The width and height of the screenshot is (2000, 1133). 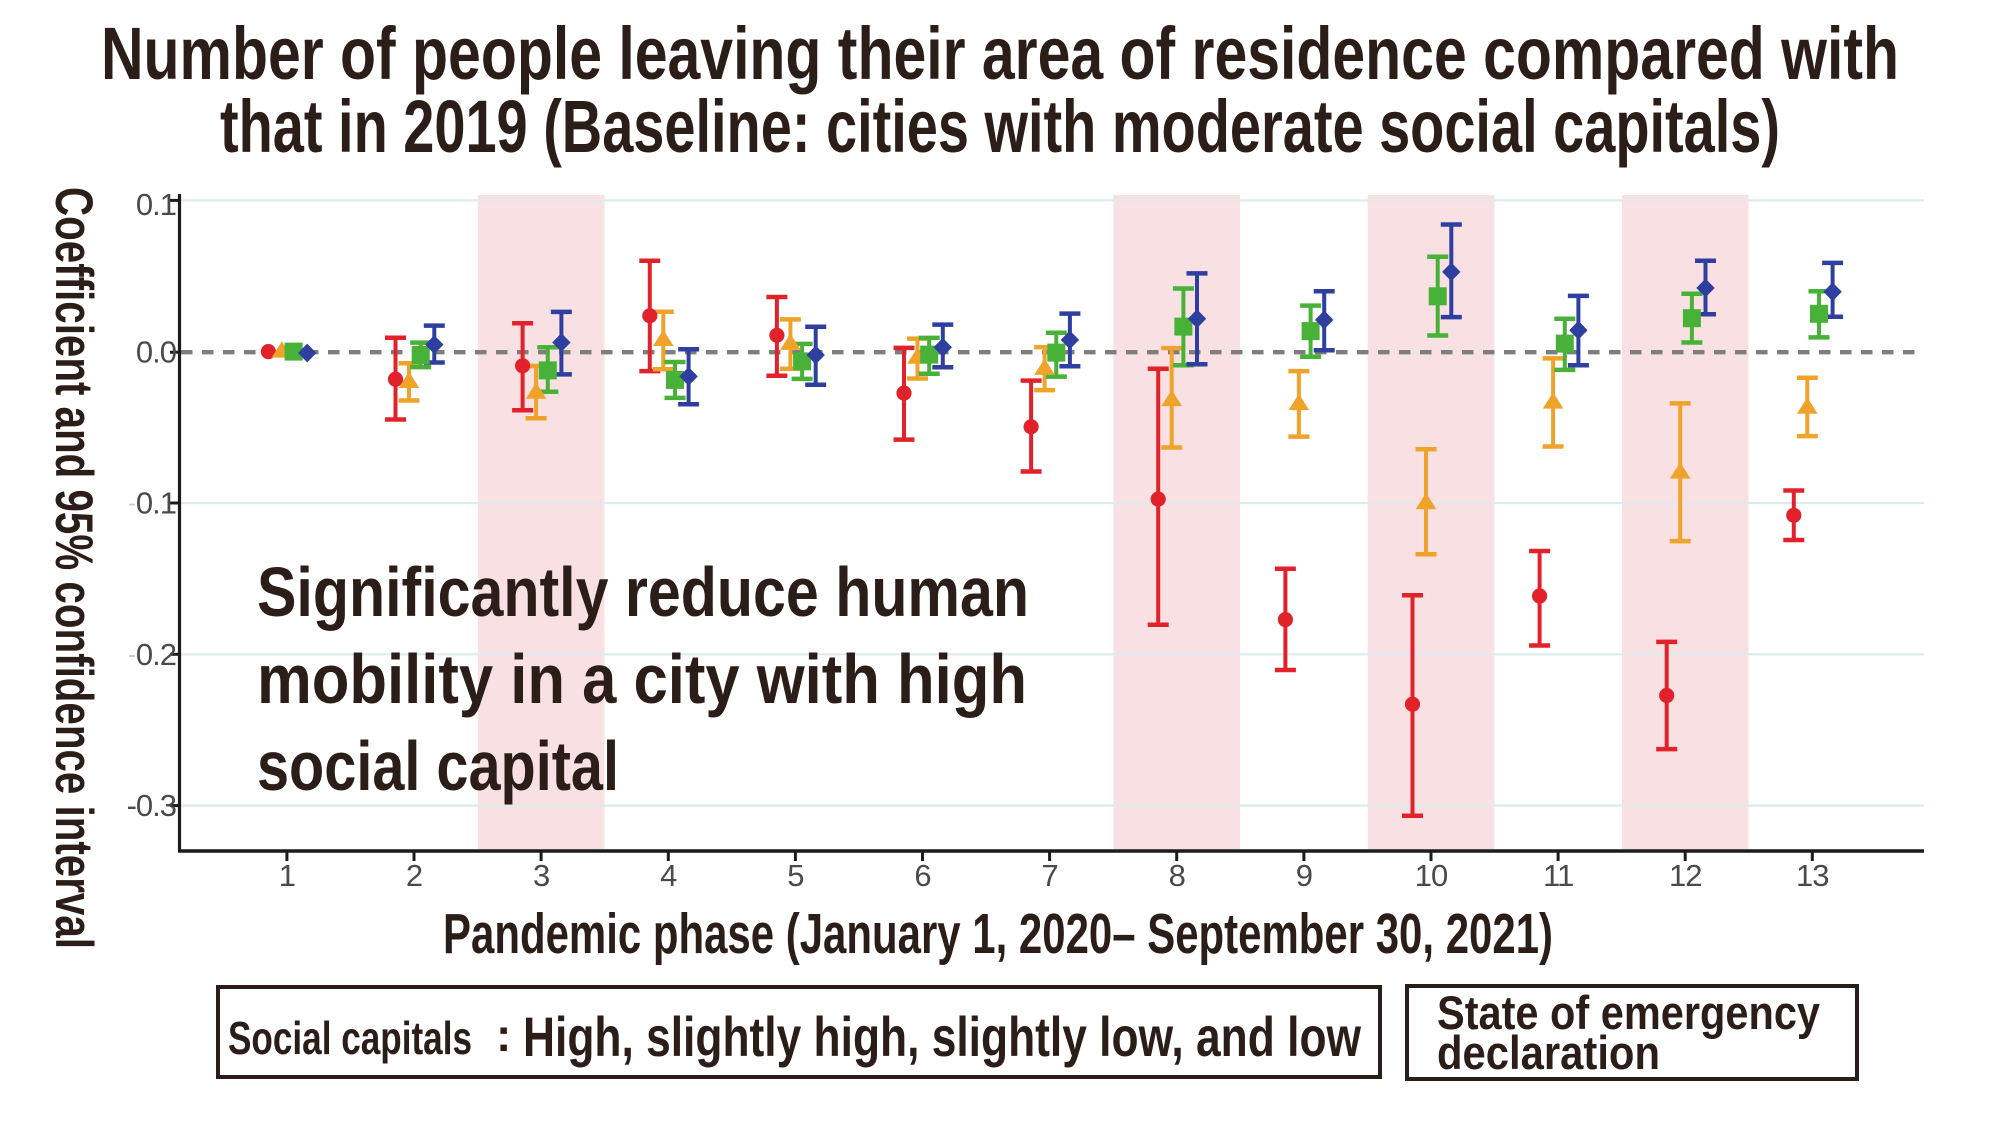 I want to click on svg-text: 8, so click(x=1177, y=875).